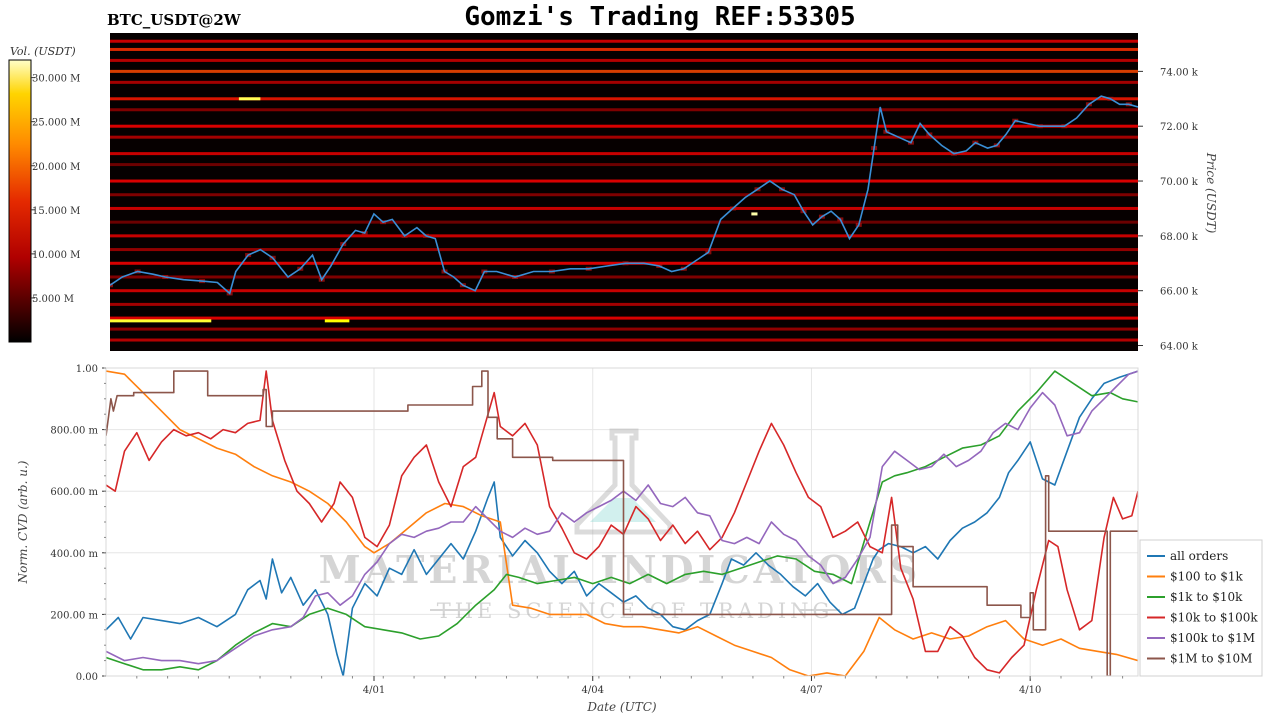  I want to click on cvd-y-tick-label: 600.00 m, so click(74, 492).